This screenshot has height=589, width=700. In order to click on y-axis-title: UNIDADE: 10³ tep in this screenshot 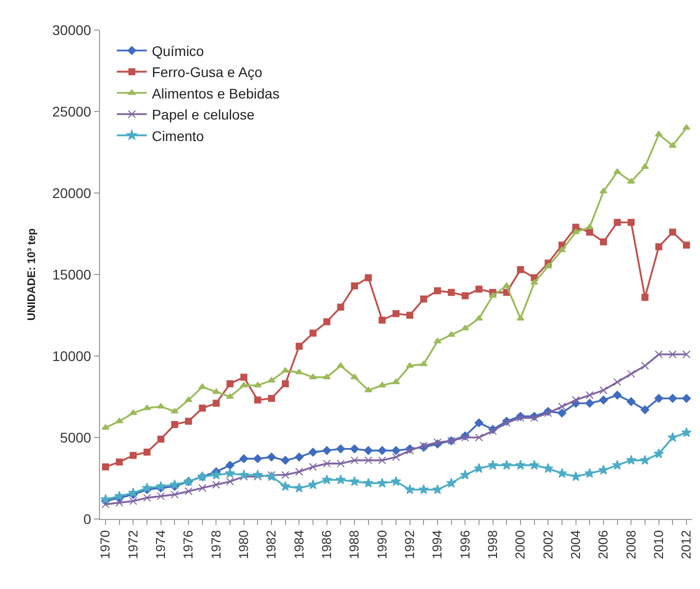, I will do `click(32, 274)`.